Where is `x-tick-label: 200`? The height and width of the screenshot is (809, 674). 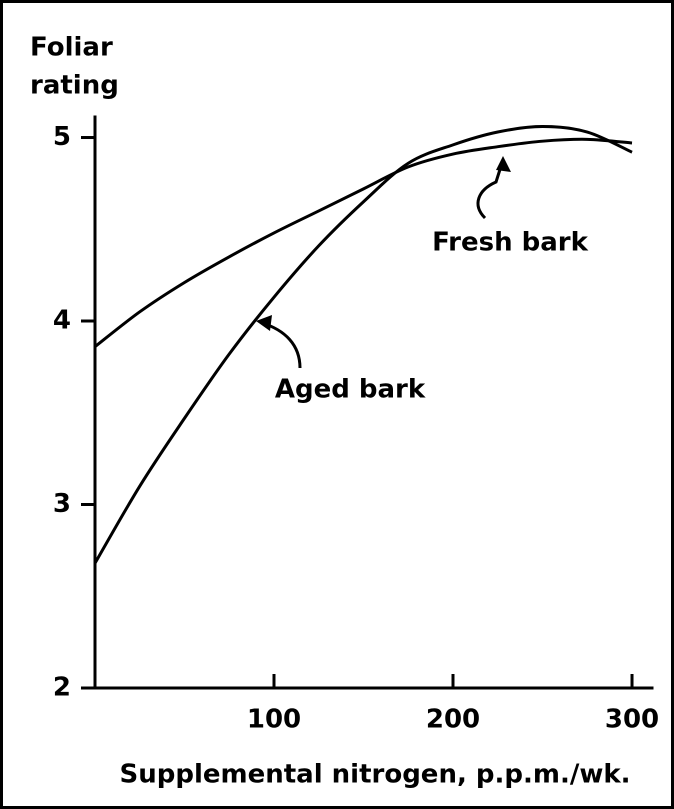
x-tick-label: 200 is located at coordinates (453, 720).